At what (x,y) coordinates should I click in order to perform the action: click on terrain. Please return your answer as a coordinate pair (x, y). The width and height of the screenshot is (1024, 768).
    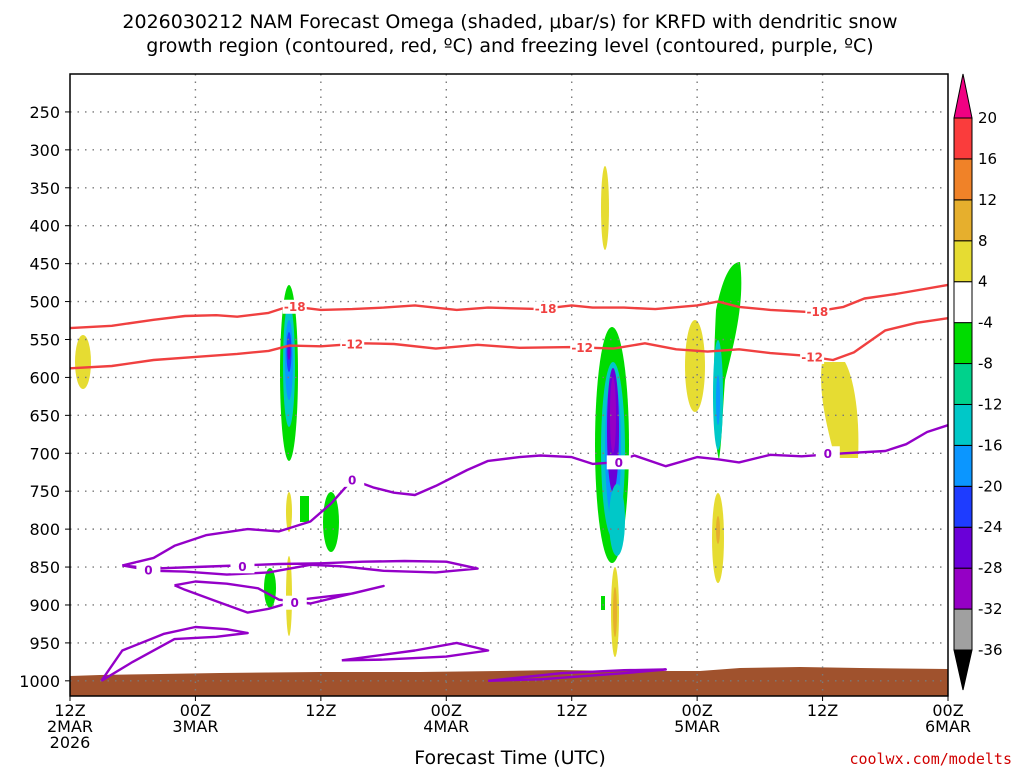
    Looking at the image, I should click on (509, 681).